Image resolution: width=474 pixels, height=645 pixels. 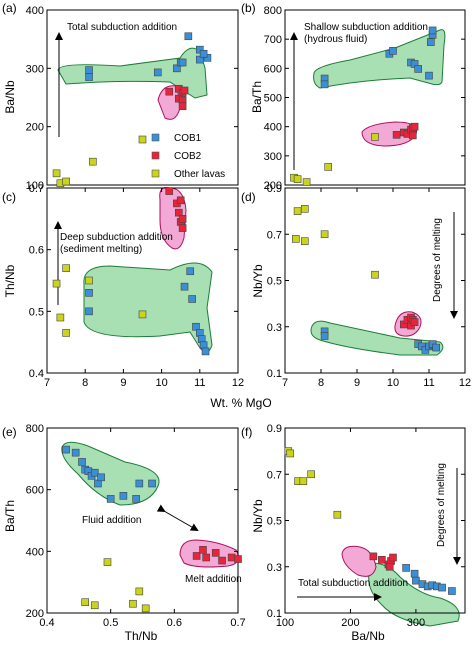 What do you see at coordinates (188, 138) in the screenshot?
I see `legend-label: COB1` at bounding box center [188, 138].